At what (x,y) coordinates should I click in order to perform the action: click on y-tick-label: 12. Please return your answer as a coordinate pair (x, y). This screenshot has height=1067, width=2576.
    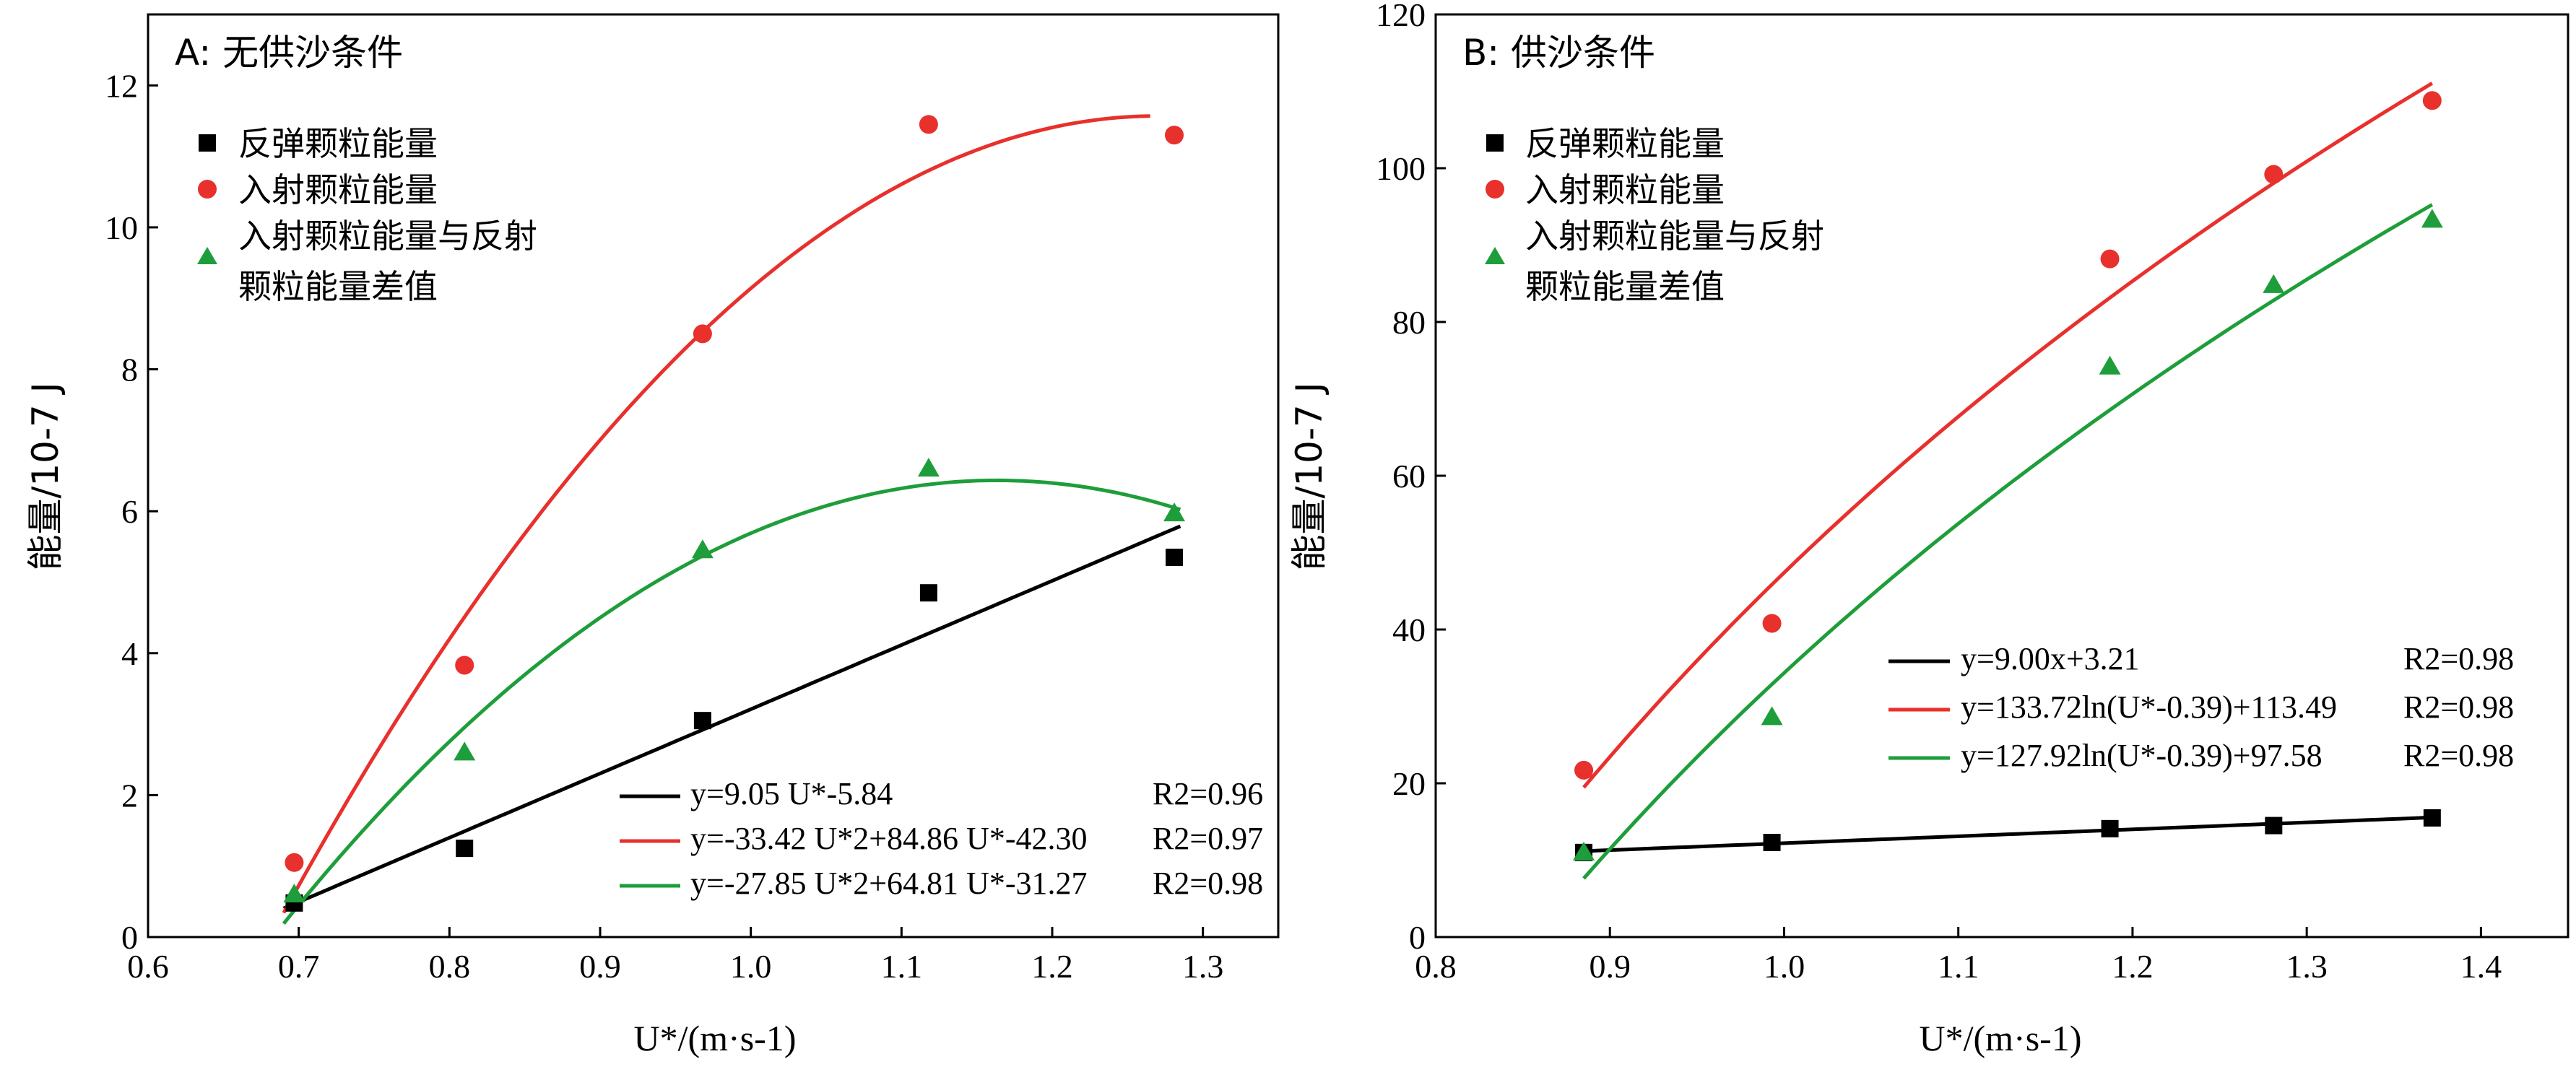
    Looking at the image, I should click on (121, 85).